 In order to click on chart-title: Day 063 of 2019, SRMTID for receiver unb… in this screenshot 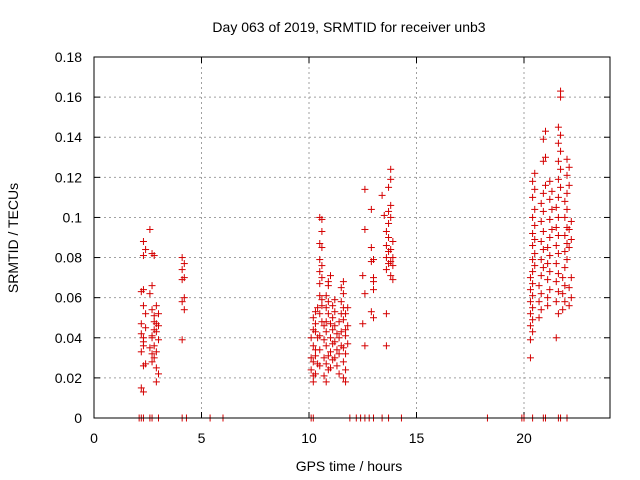, I will do `click(348, 27)`.